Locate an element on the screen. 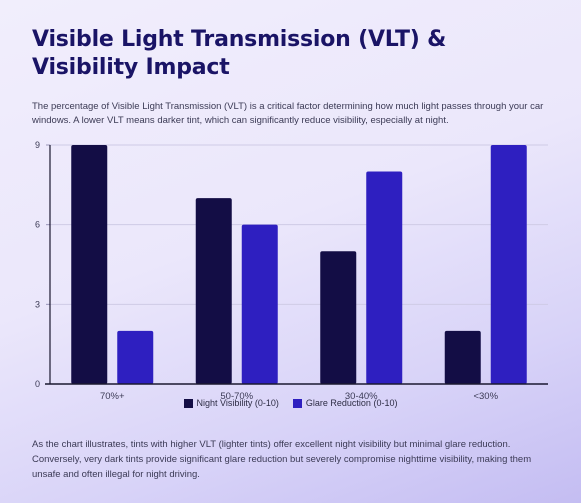 Image resolution: width=581 pixels, height=503 pixels. x-tick-label-0: 70%+ is located at coordinates (112, 396).